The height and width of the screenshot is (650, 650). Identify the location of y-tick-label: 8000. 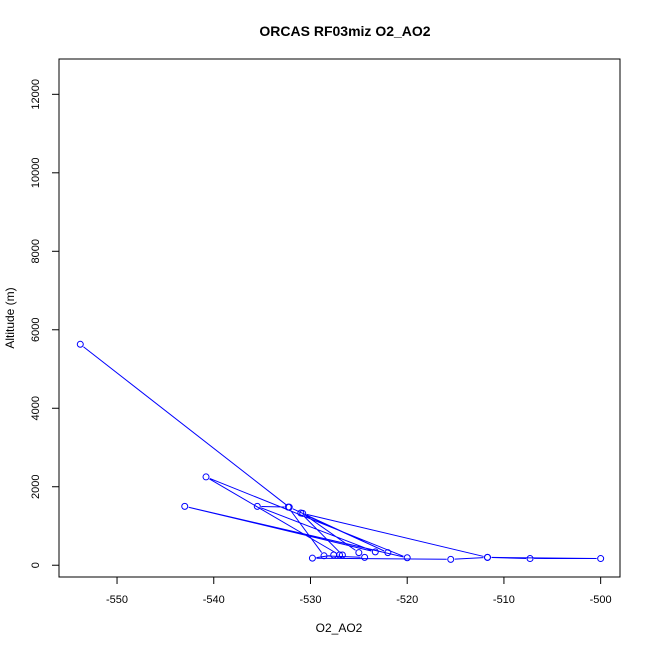
(36, 251).